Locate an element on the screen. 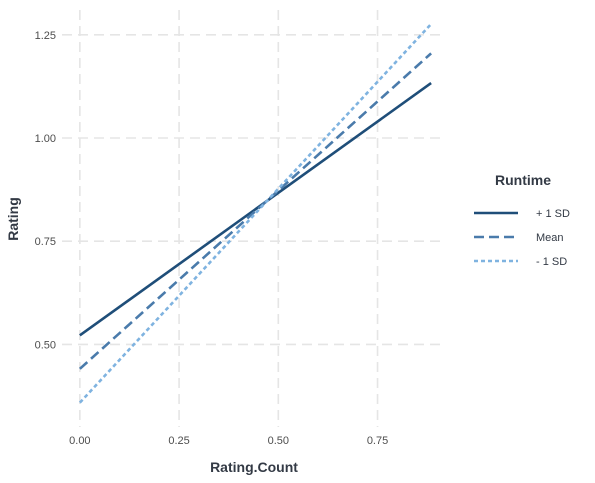 The image size is (595, 483). x-tick-label: 0.50 is located at coordinates (278, 441).